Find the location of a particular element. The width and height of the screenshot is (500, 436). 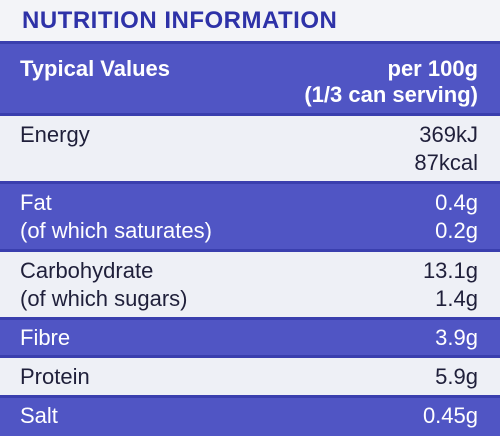

sugars-label: (of which sugars) is located at coordinates (104, 298).